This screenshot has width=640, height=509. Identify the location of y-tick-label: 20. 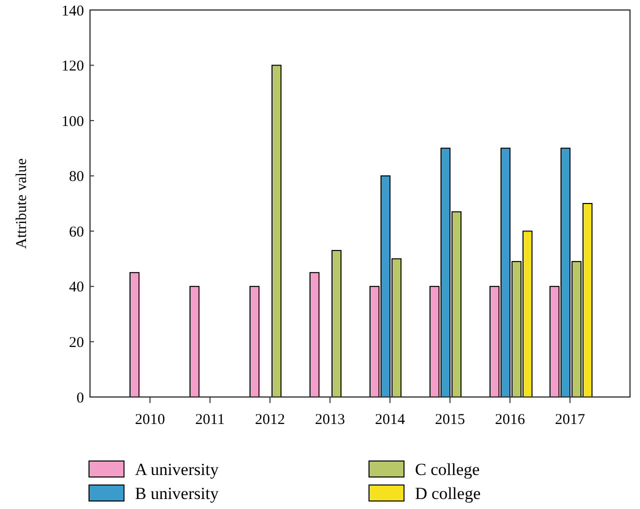
(76, 342).